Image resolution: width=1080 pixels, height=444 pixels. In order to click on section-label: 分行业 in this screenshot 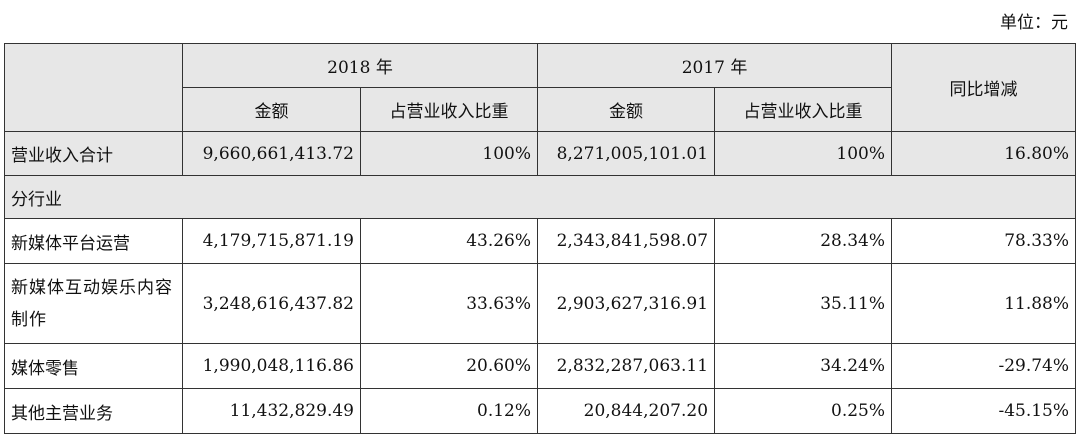, I will do `click(540, 197)`.